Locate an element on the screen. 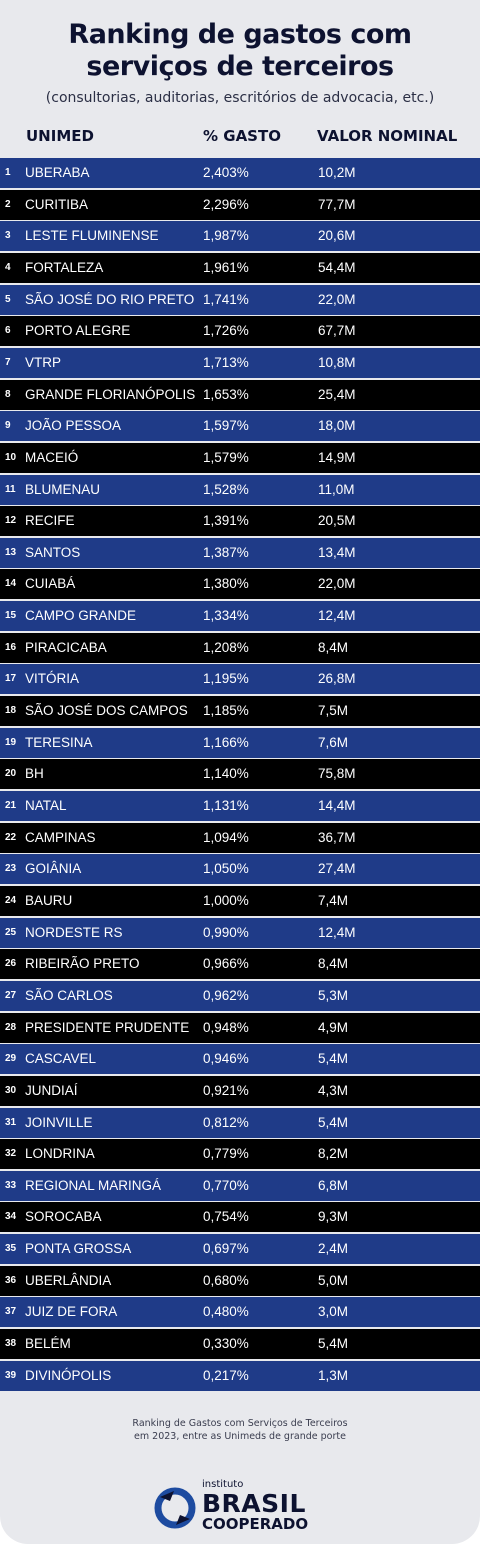  unimed-name-cell: PIRACICABA is located at coordinates (66, 647).